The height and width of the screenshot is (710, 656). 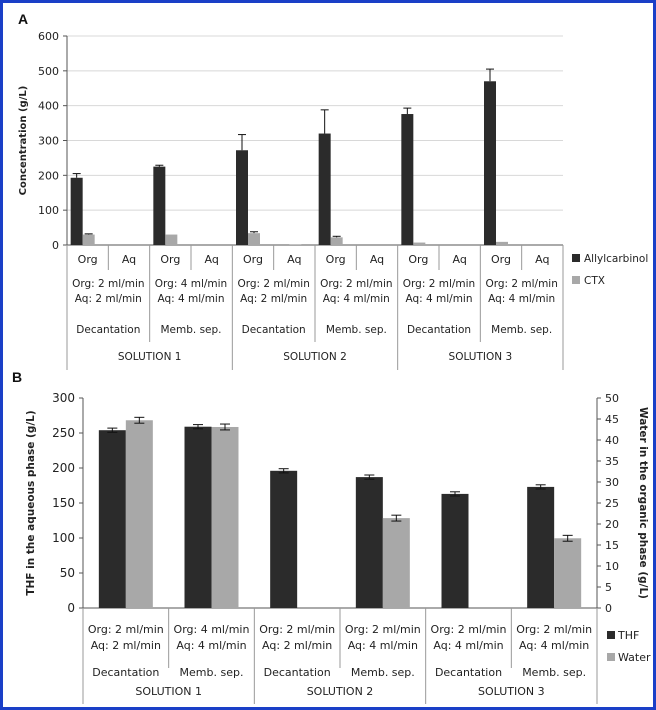 What do you see at coordinates (63, 503) in the screenshot?
I see `y-tick-label: 150` at bounding box center [63, 503].